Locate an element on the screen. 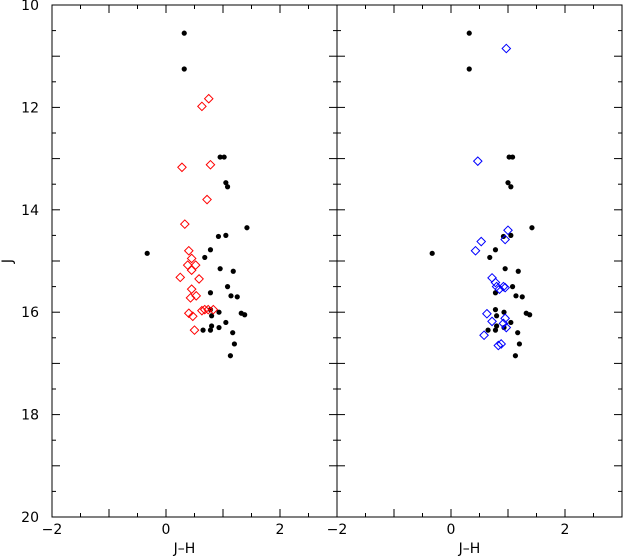 The height and width of the screenshot is (557, 624). y-tick-label: 12 is located at coordinates (30, 108).